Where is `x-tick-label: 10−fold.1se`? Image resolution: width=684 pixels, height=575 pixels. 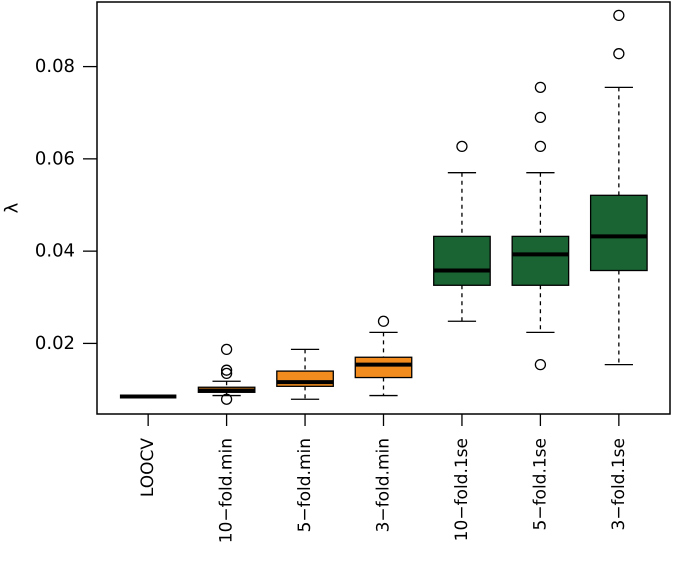 x-tick-label: 10−fold.1se is located at coordinates (462, 490).